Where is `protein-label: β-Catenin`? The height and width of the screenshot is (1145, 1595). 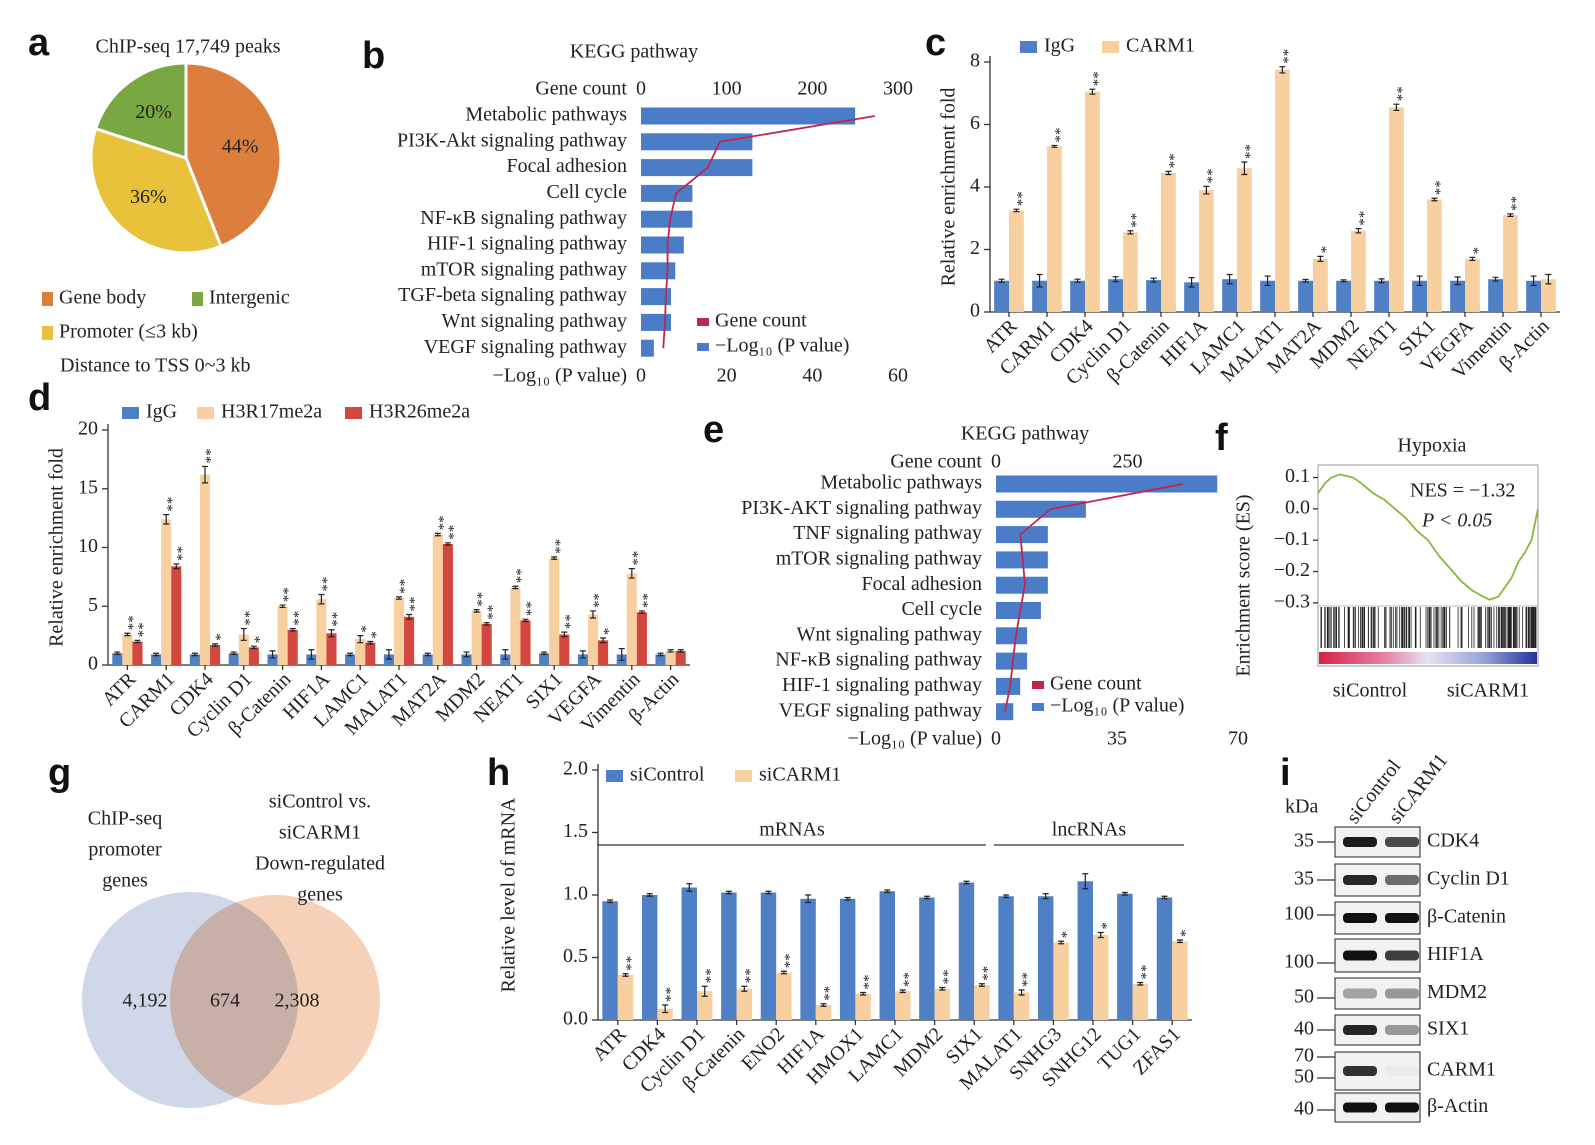
protein-label: β-Catenin is located at coordinates (1466, 917).